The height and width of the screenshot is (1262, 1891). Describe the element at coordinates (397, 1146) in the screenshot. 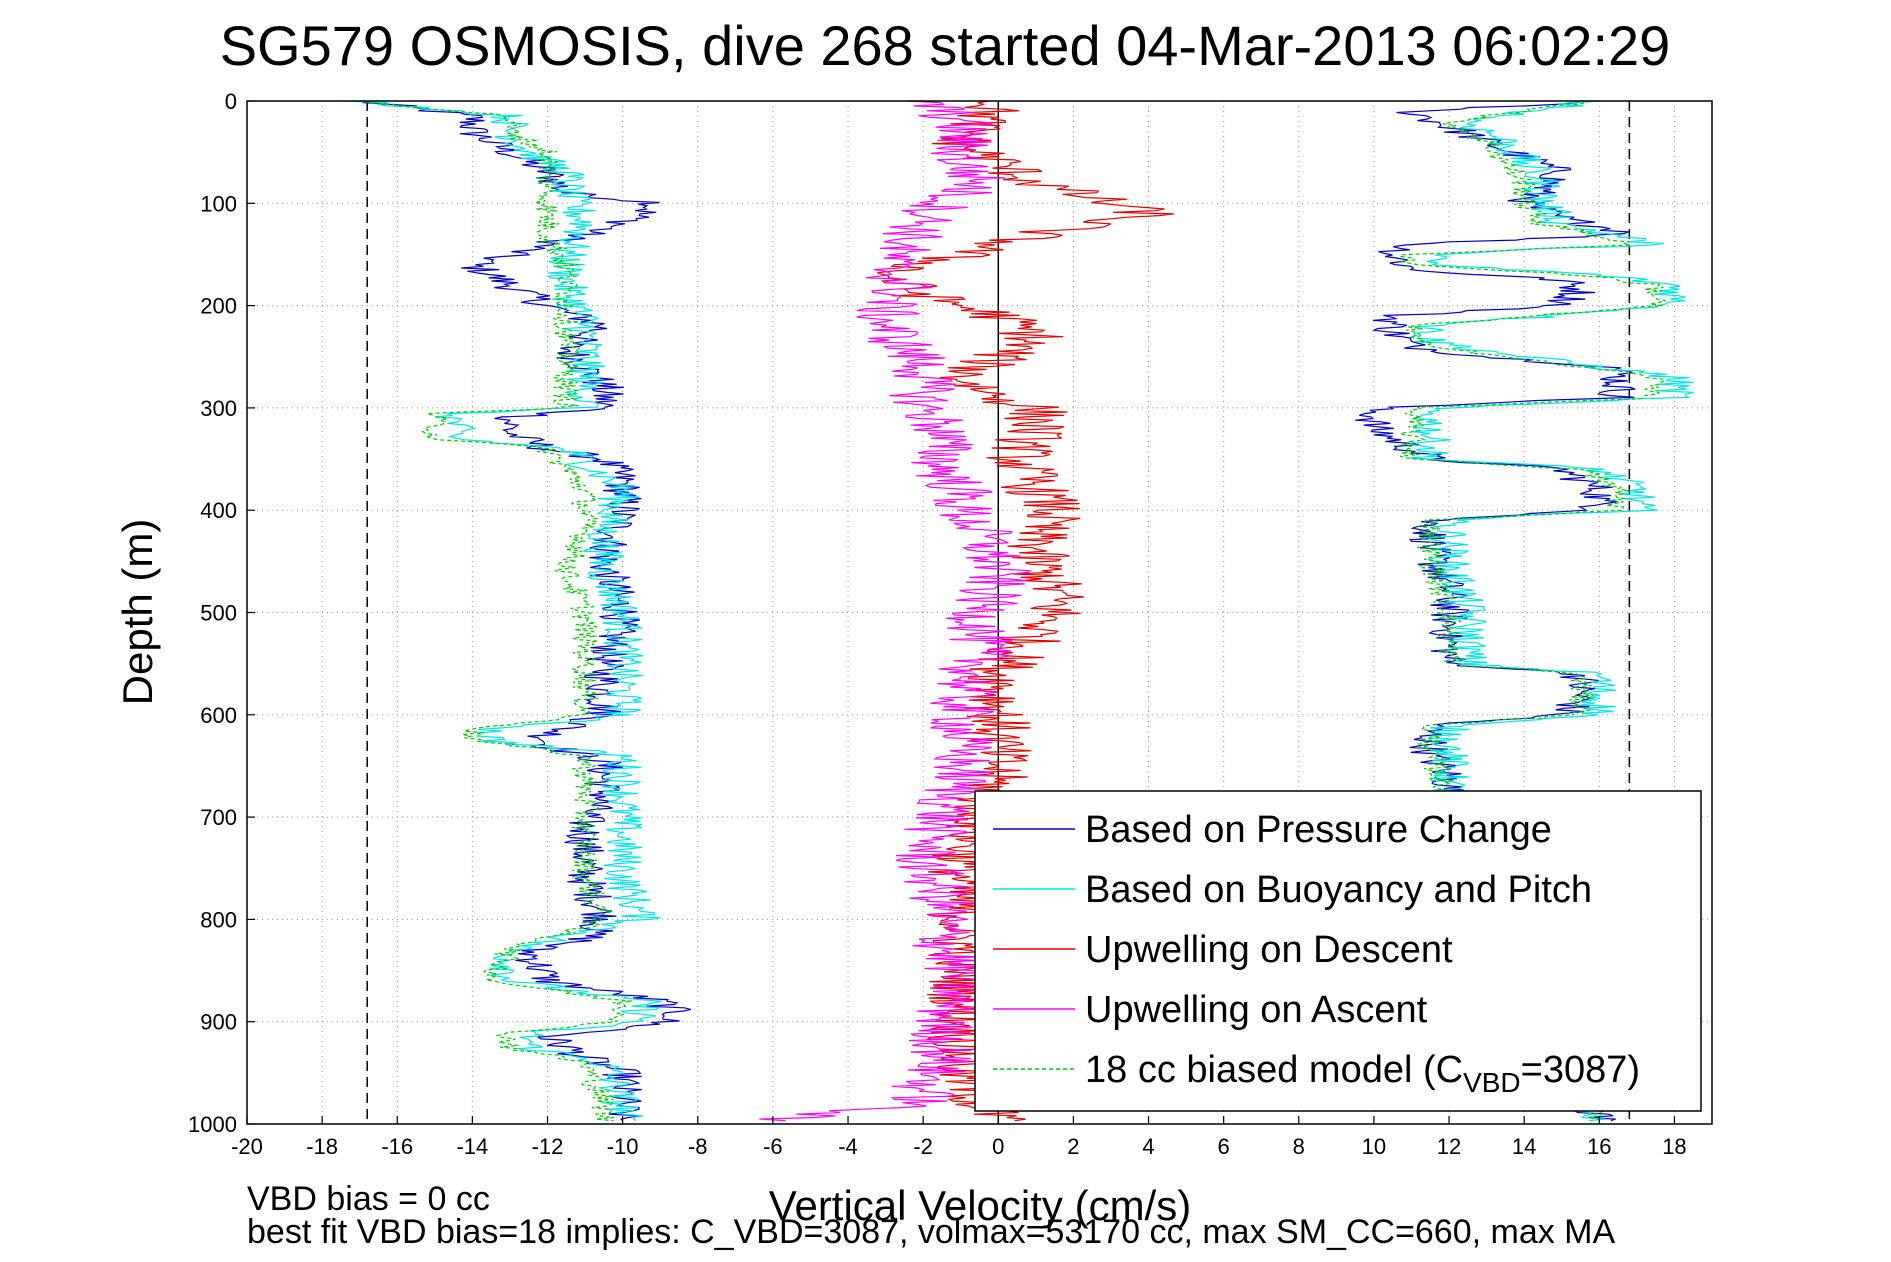

I see `x-tick-label: -16` at that location.